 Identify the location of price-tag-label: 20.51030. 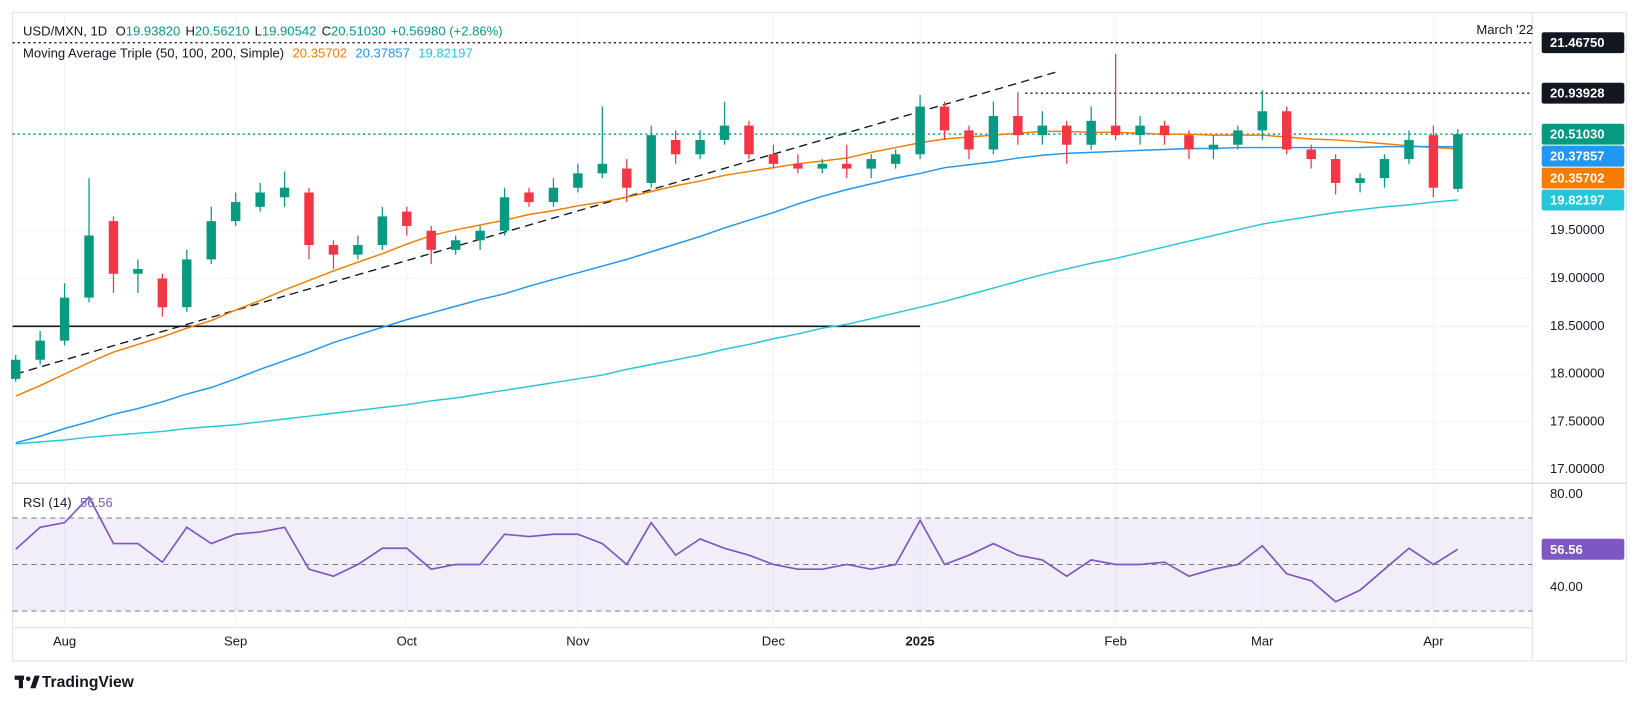
(1577, 134).